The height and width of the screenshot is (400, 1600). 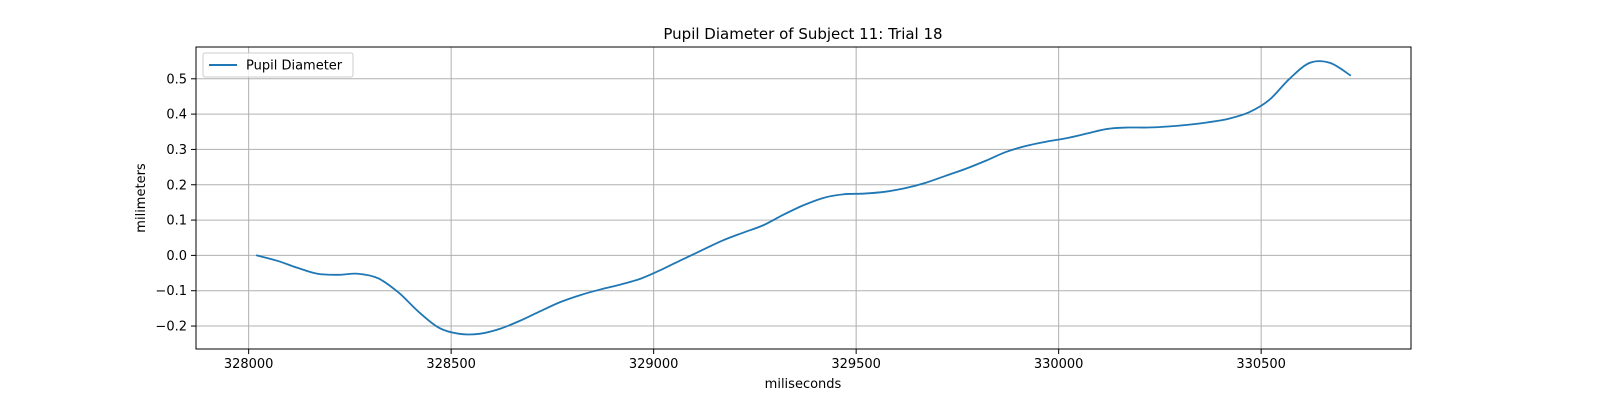 I want to click on chart-title: Pupil Diameter of Subject 11: Trial 18, so click(x=802, y=34).